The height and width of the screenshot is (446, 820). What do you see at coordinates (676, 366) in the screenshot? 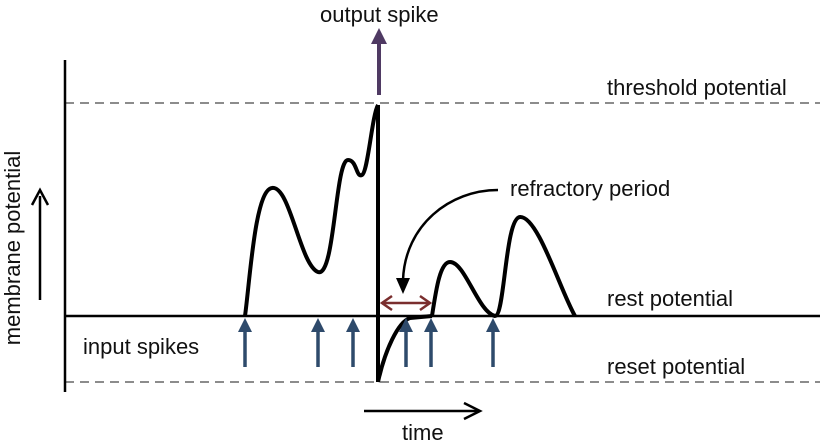
I see `reset-potential-label: reset potential` at bounding box center [676, 366].